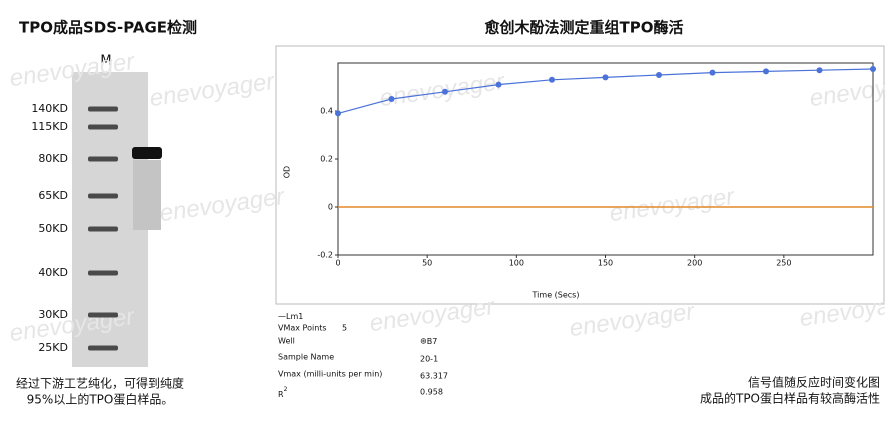  I want to click on y-tick-label: 0, so click(330, 207).